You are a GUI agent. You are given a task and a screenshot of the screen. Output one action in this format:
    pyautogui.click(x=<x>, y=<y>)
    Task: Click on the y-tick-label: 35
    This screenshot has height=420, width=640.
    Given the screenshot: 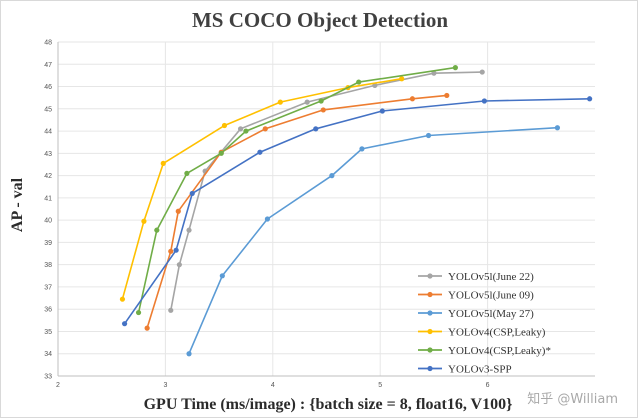 What is the action you would take?
    pyautogui.click(x=48, y=332)
    